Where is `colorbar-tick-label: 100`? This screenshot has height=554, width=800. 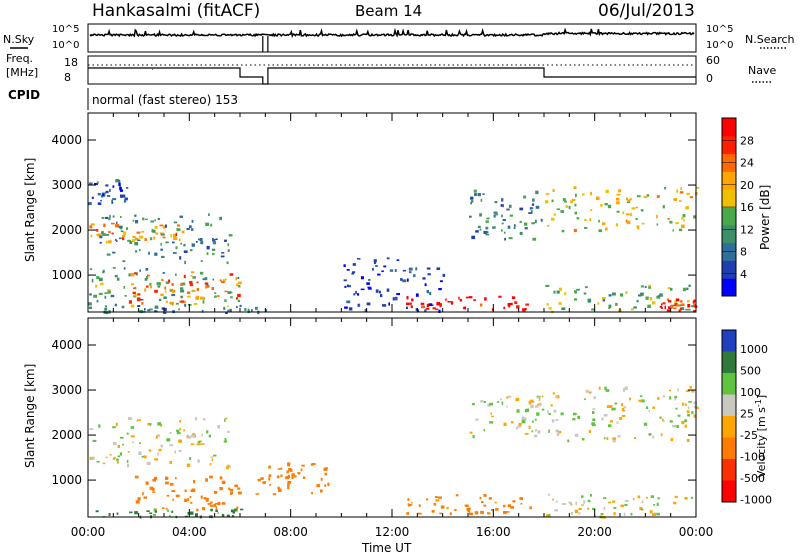
colorbar-tick-label: 100 is located at coordinates (750, 392).